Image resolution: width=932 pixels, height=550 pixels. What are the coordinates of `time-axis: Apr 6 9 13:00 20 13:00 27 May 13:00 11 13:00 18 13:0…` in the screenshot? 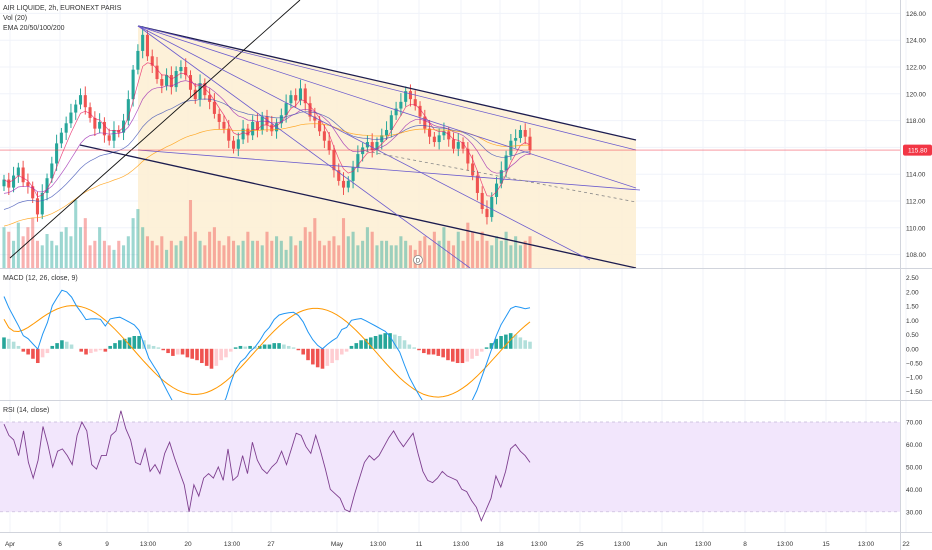 It's located at (457, 544).